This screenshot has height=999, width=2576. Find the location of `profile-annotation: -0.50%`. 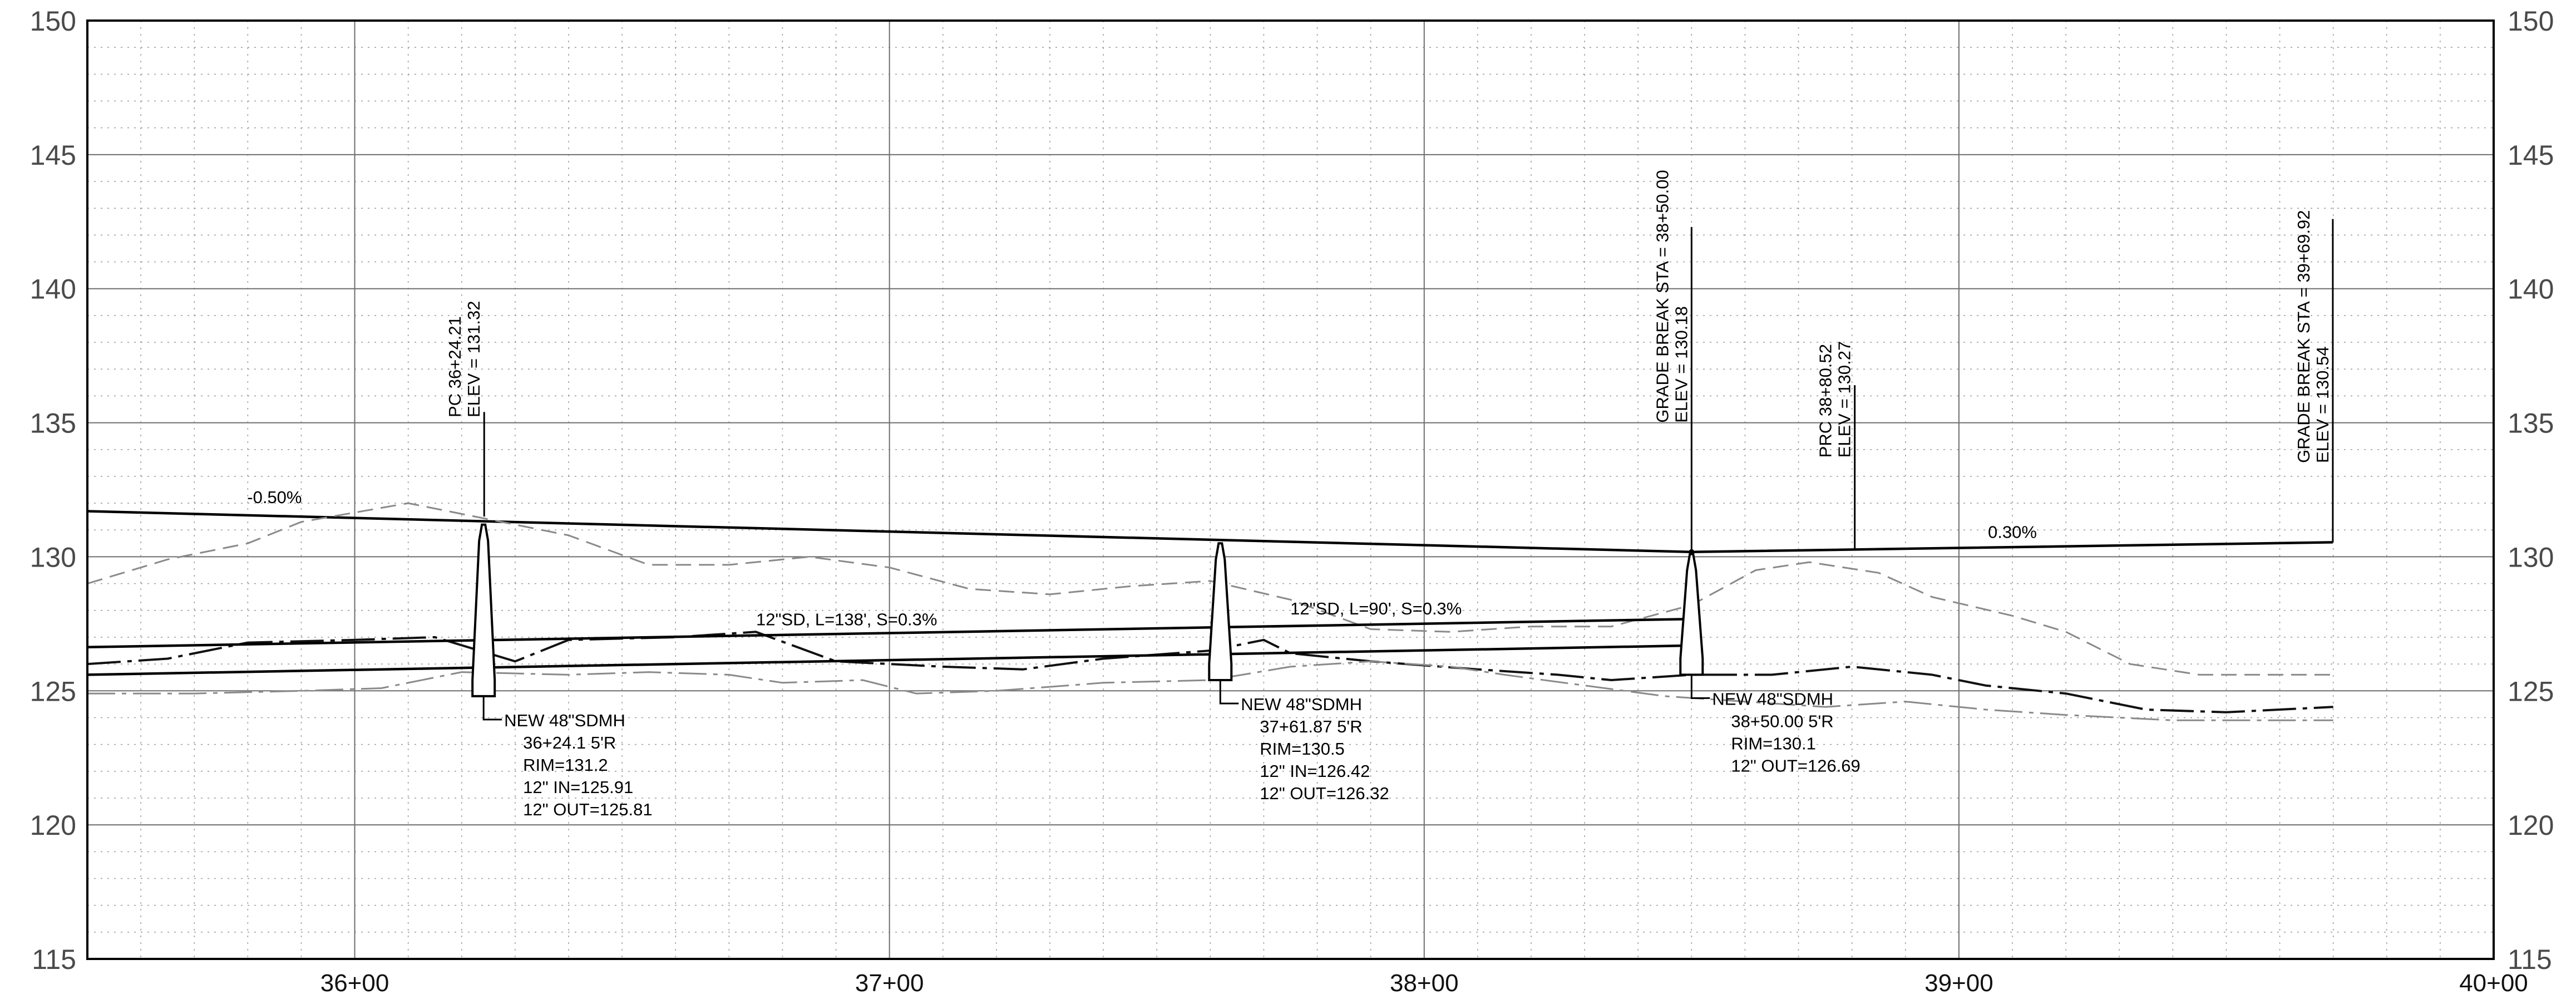

profile-annotation: -0.50% is located at coordinates (274, 497).